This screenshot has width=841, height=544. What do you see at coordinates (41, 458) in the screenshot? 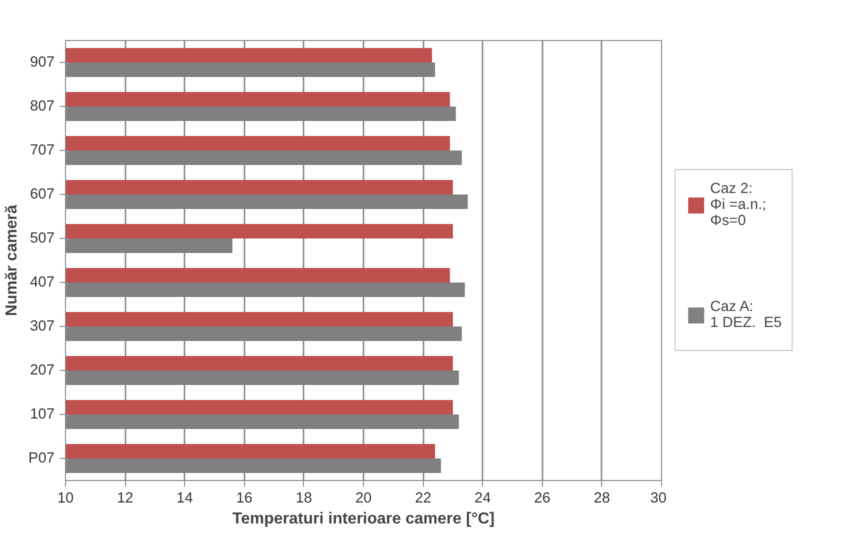
I see `y-tick-label: P07` at bounding box center [41, 458].